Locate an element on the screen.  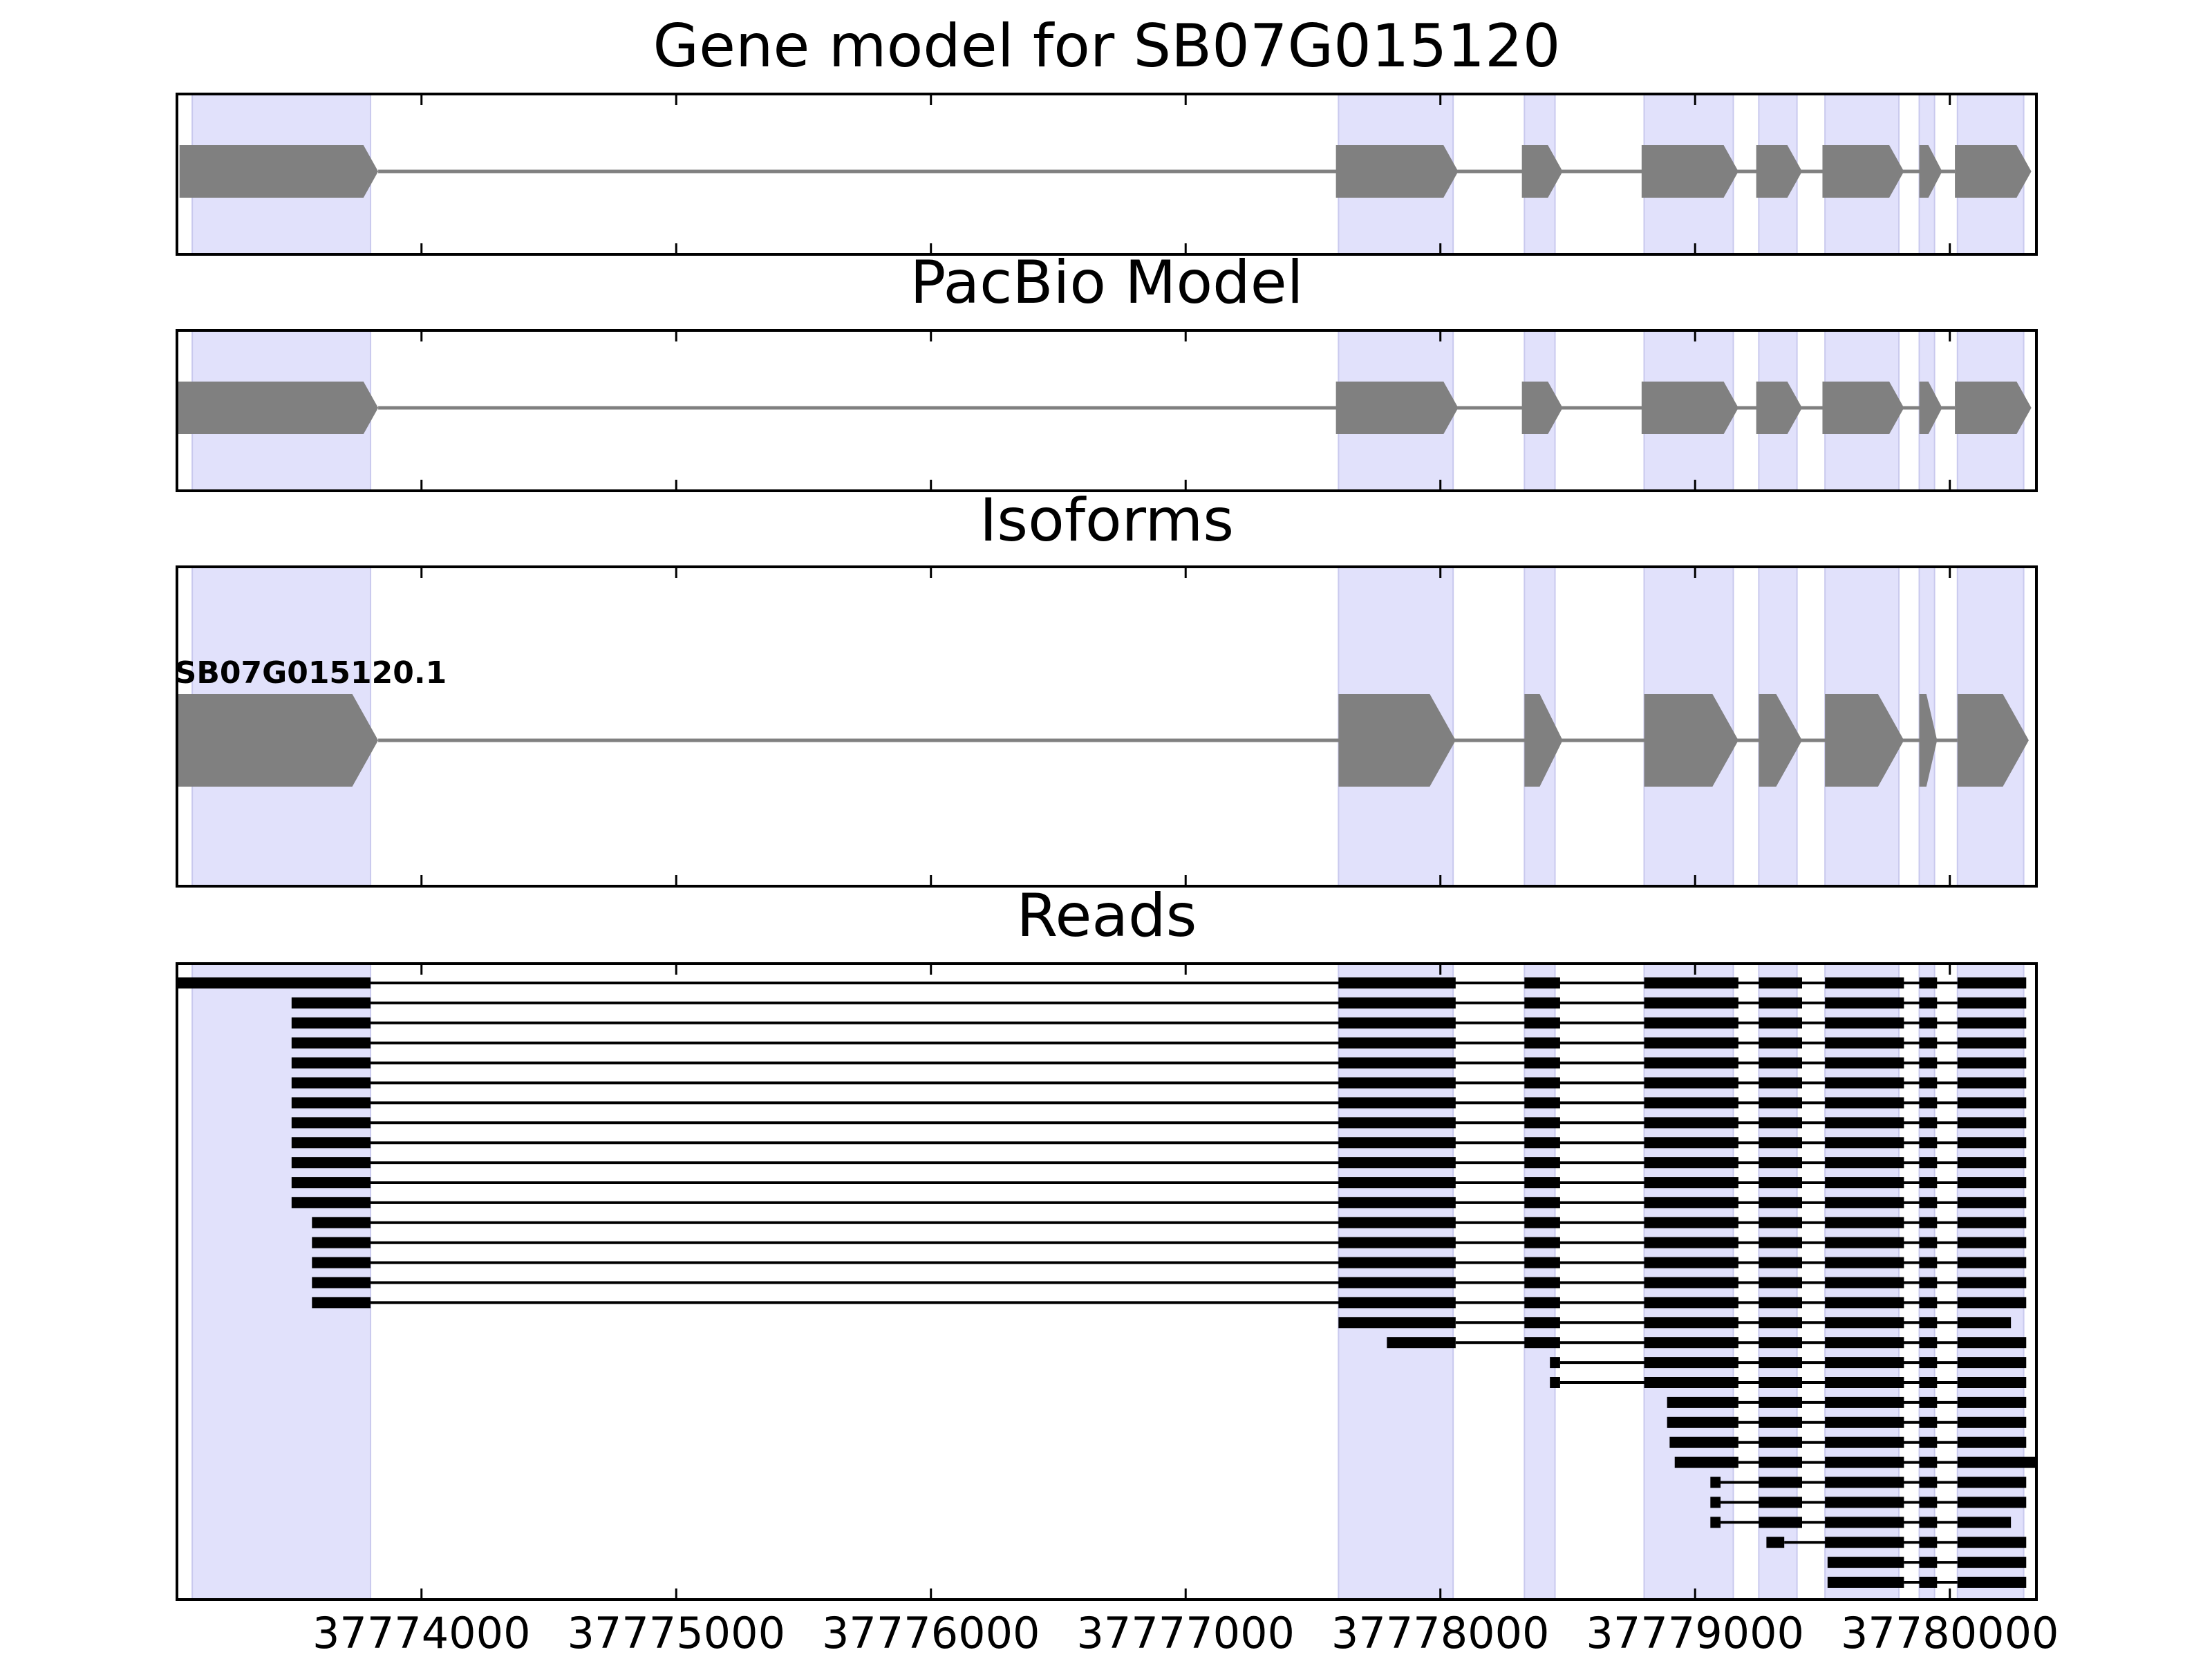
panel-title: PacBio Model is located at coordinates (1106, 282).